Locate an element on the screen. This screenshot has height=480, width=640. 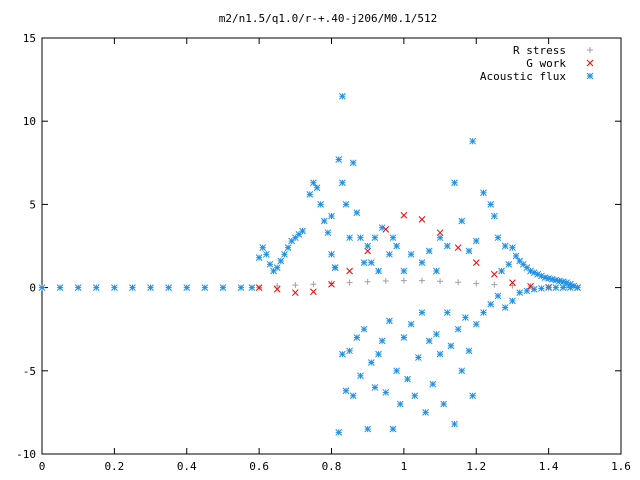
y-tick-label: 15 is located at coordinates (29, 38).